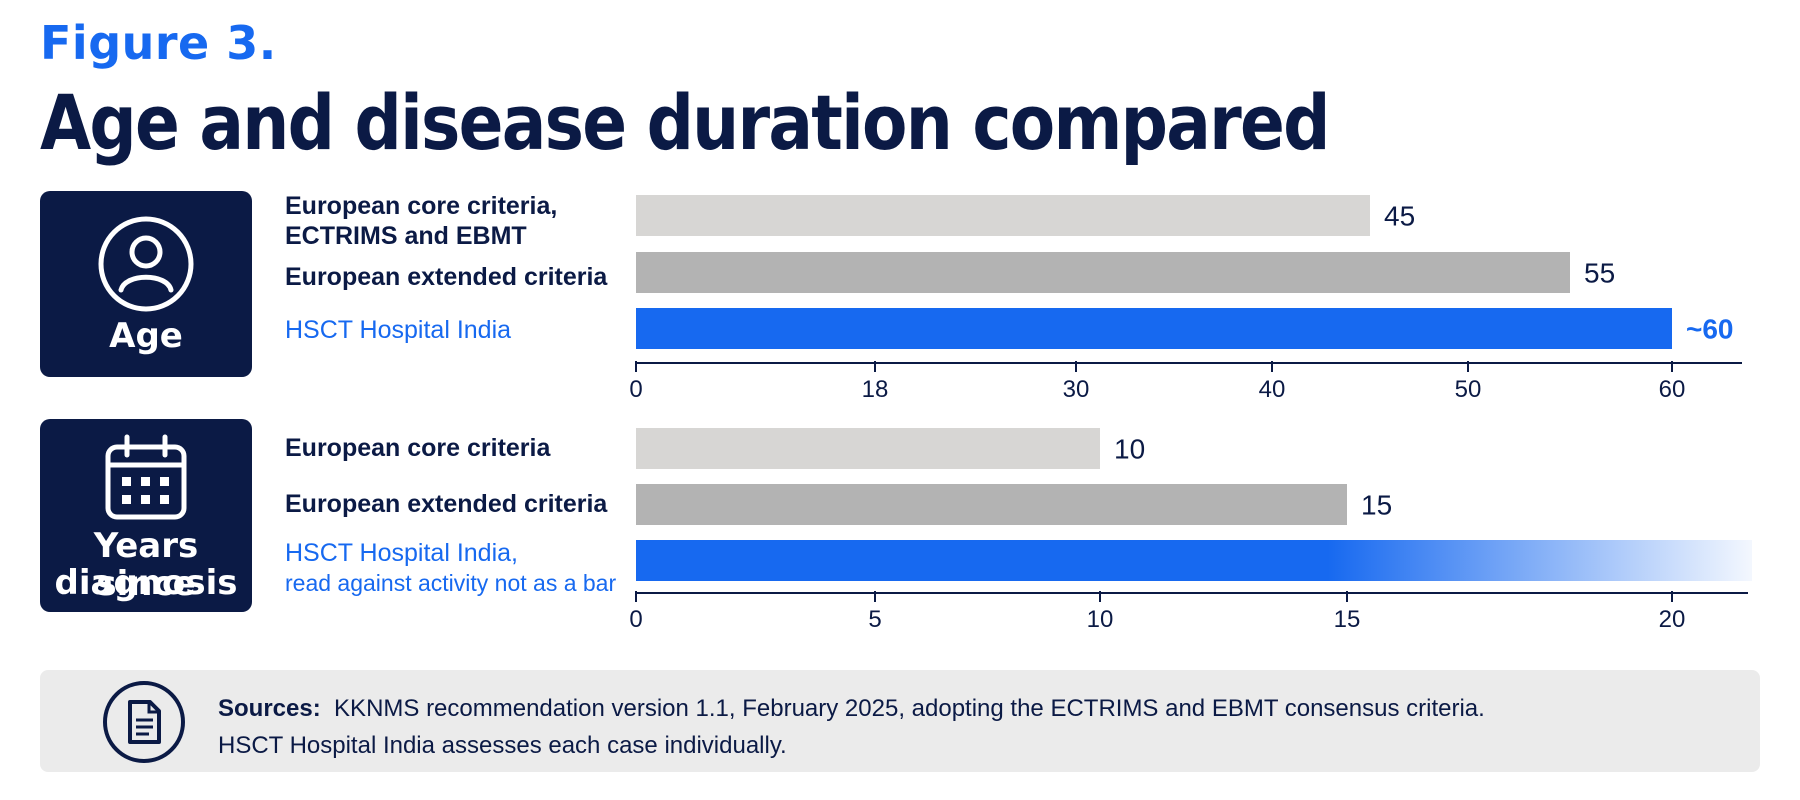 This screenshot has width=1800, height=800. What do you see at coordinates (1399, 216) in the screenshot?
I see `data-label-age-0: 45` at bounding box center [1399, 216].